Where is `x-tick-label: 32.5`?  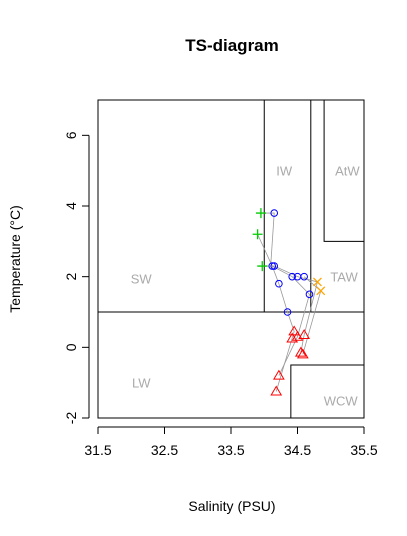 x-tick-label: 32.5 is located at coordinates (164, 450).